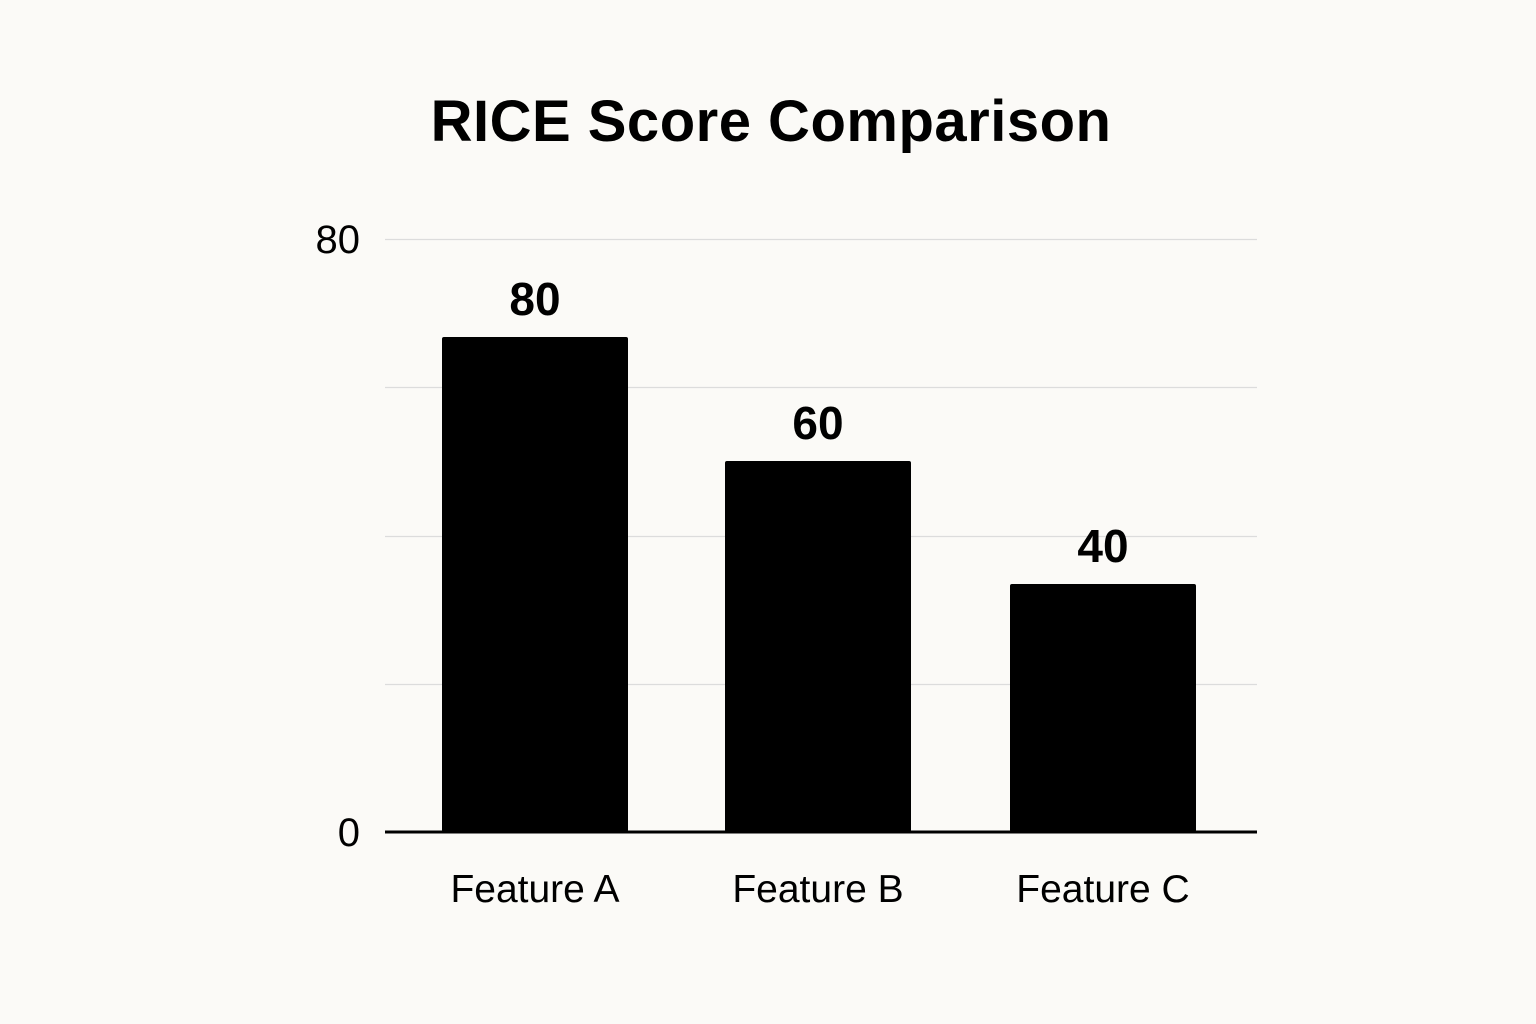  Describe the element at coordinates (817, 423) in the screenshot. I see `data-label-feature-b: 60` at that location.